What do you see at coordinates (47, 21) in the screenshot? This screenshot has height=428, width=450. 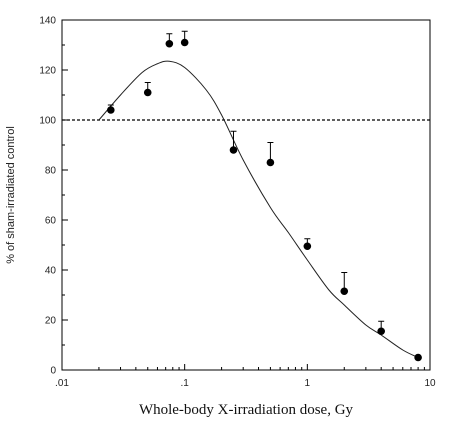 I see `y-tick-label: 140` at bounding box center [47, 21].